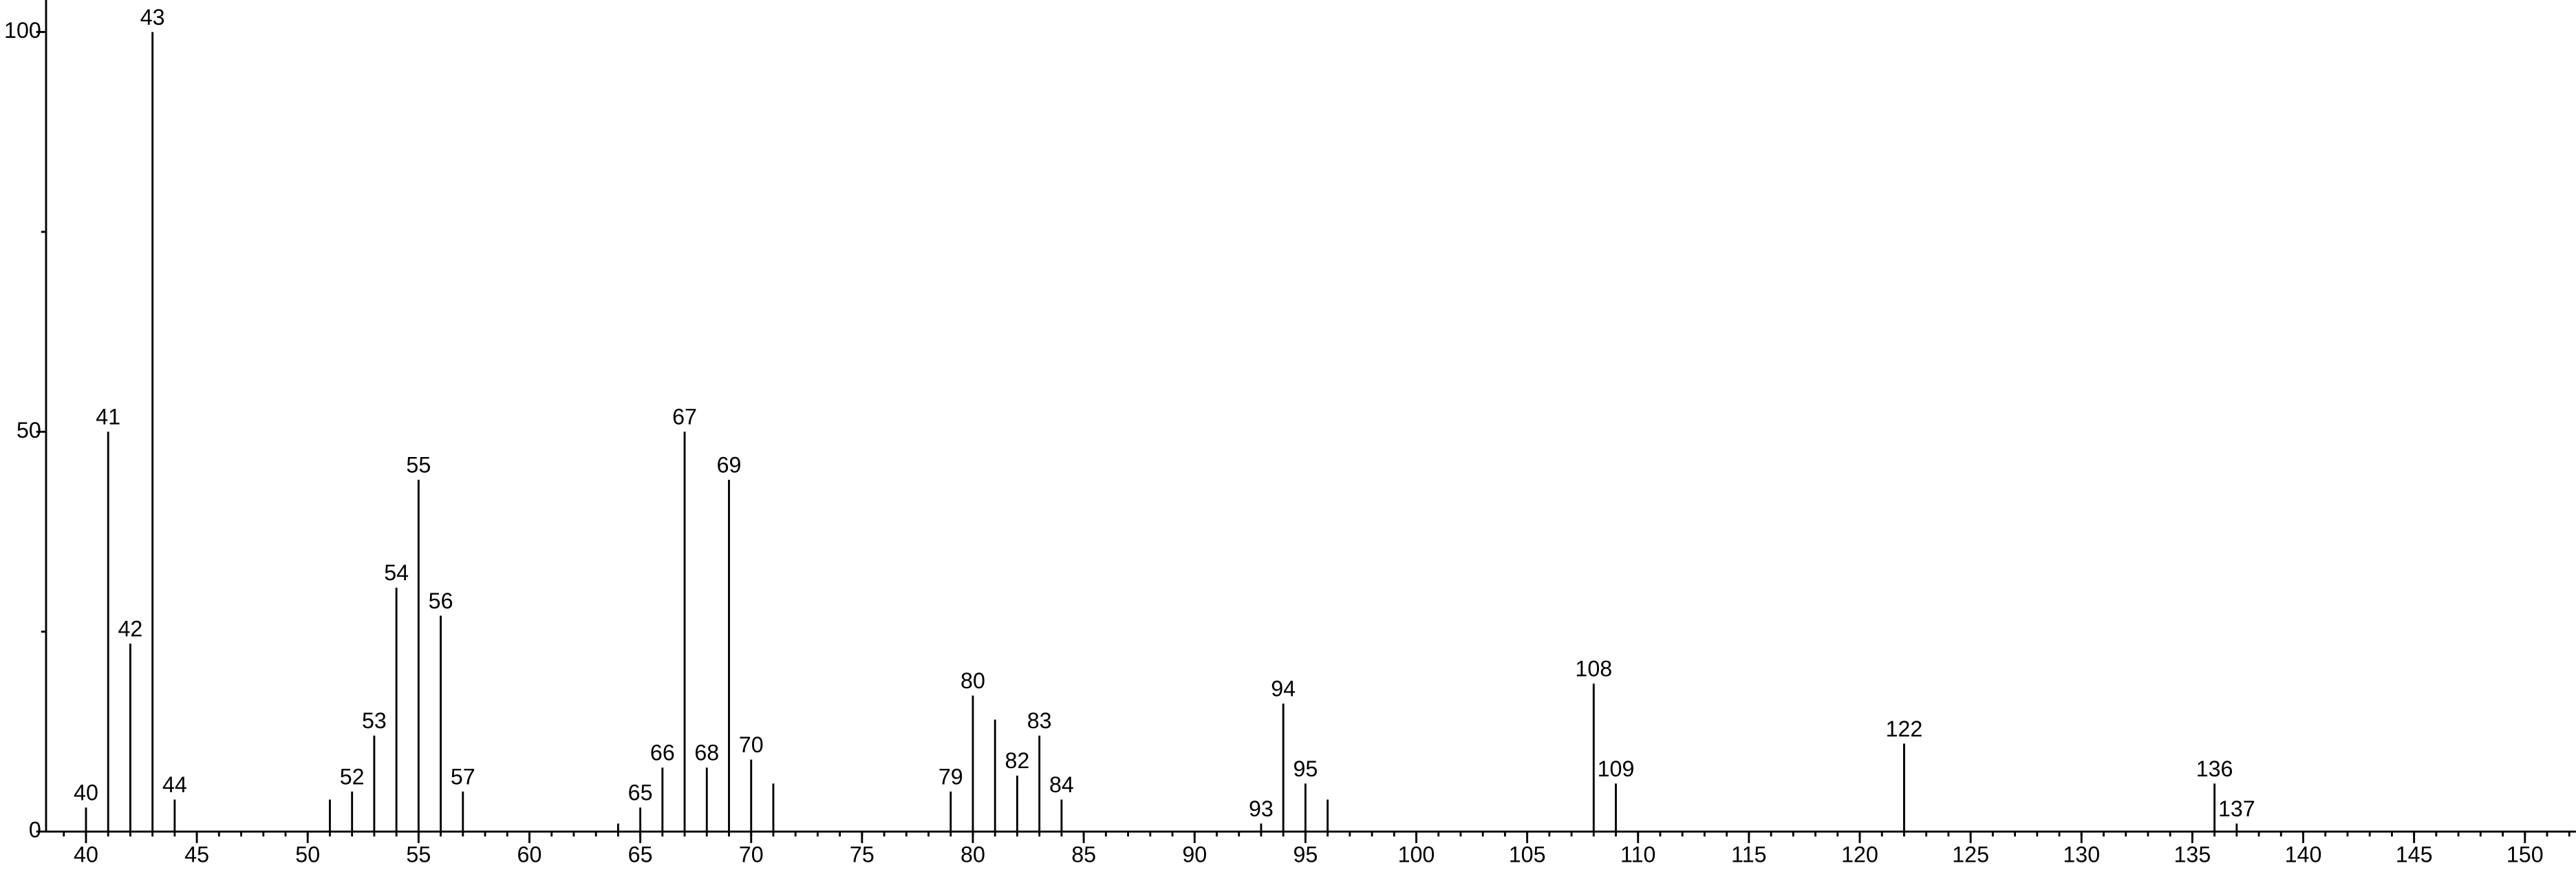  What do you see at coordinates (640, 793) in the screenshot?
I see `peak-label: 65` at bounding box center [640, 793].